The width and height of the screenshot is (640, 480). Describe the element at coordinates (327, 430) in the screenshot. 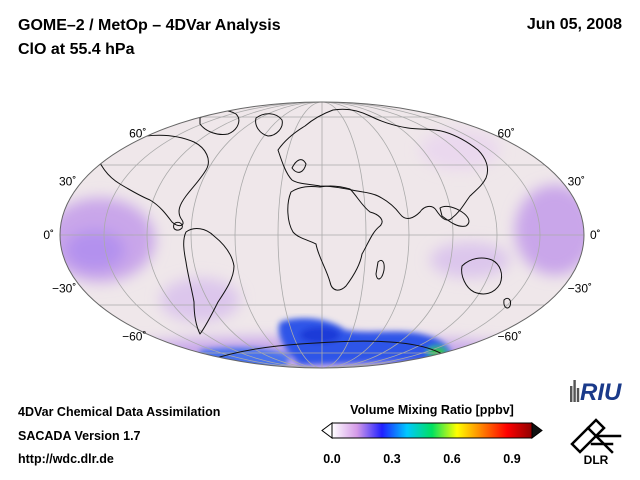

I see `colorbar-under-arrow` at that location.